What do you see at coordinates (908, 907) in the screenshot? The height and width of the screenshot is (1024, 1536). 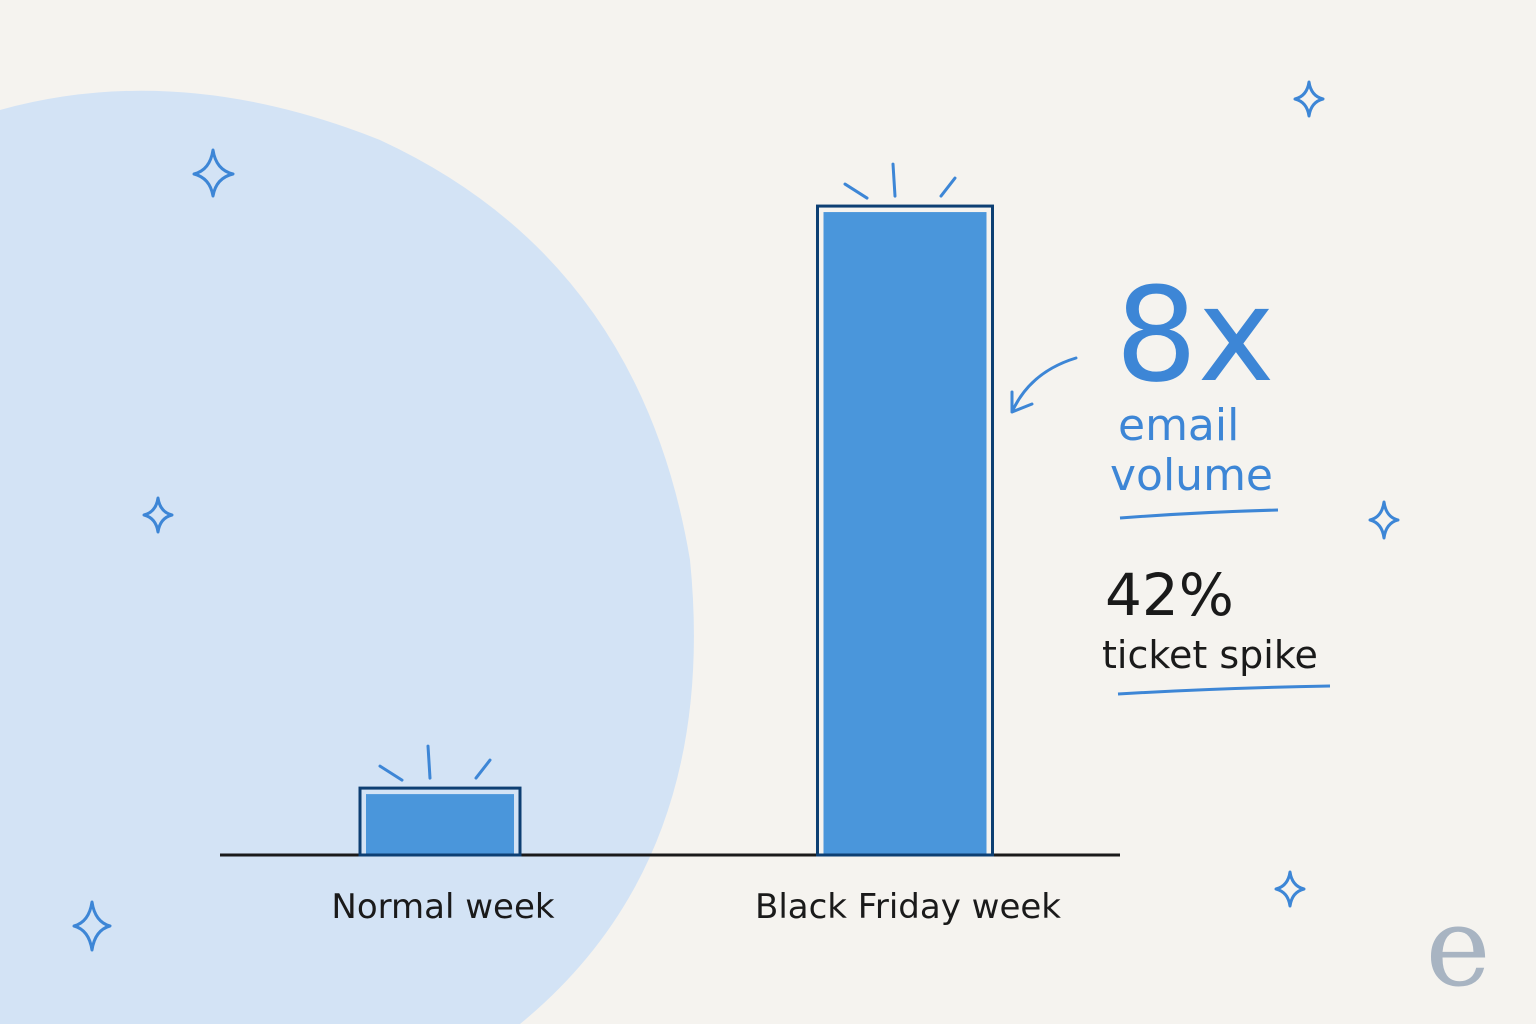 I see `x-tick-label: Black Friday week` at bounding box center [908, 907].